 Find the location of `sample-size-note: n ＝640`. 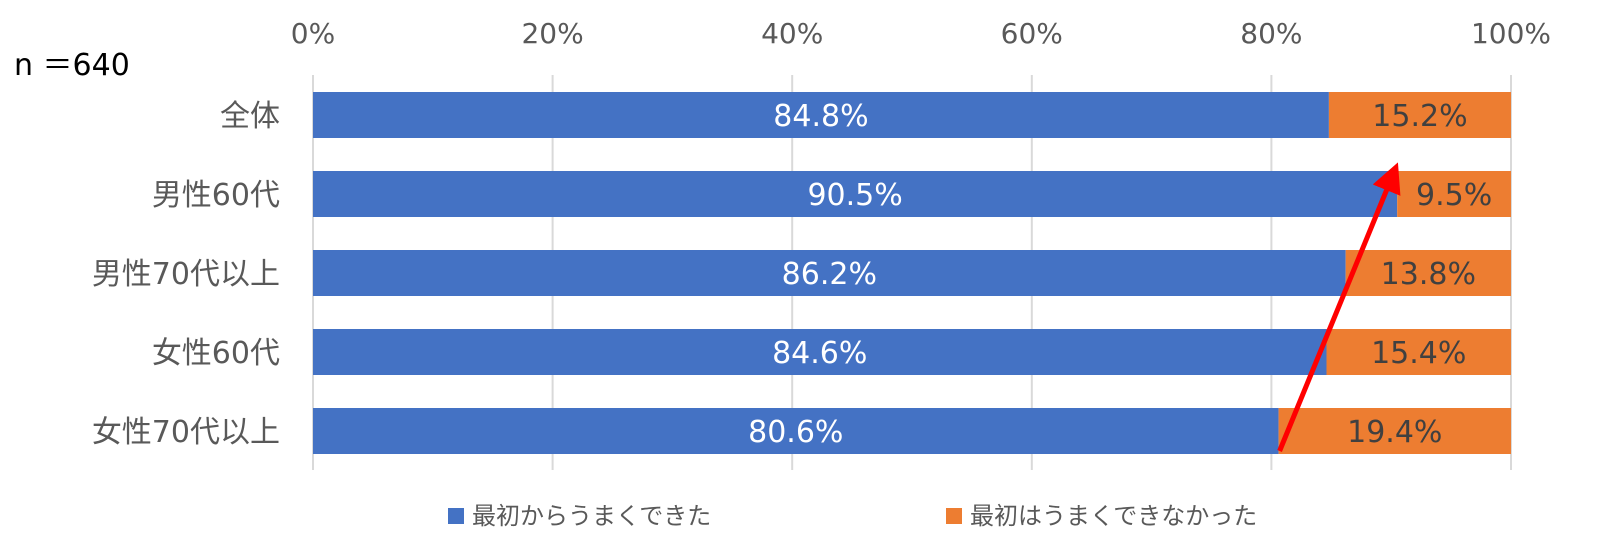

sample-size-note: n ＝640 is located at coordinates (72, 65).